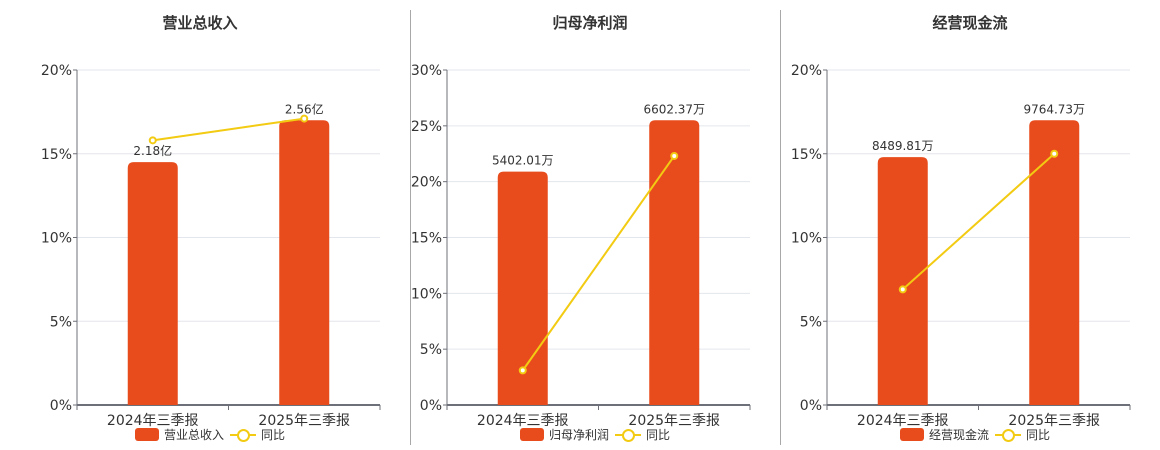 This screenshot has height=450, width=1160. What do you see at coordinates (200, 23) in the screenshot?
I see `chart-title: 营业总收入` at bounding box center [200, 23].